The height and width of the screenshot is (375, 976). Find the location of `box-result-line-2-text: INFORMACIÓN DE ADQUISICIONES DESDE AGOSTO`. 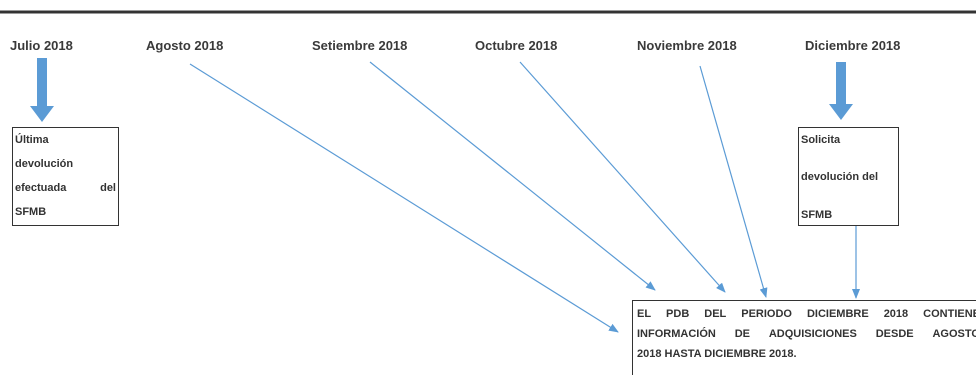

box-result-line-2-text: INFORMACIÓN DE ADQUISICIONES DESDE AGOSTO is located at coordinates (806, 334).